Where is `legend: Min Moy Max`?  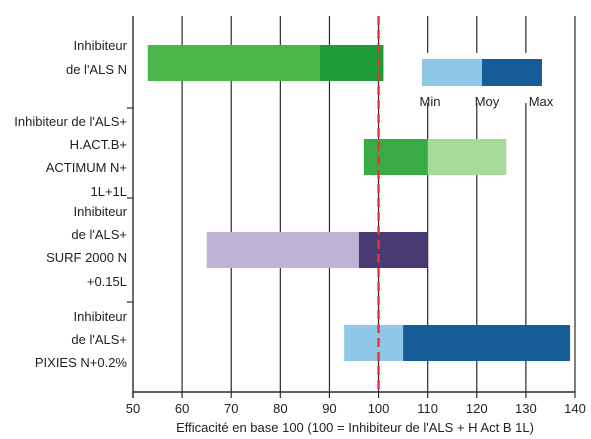
legend: Min Moy Max is located at coordinates (486, 81).